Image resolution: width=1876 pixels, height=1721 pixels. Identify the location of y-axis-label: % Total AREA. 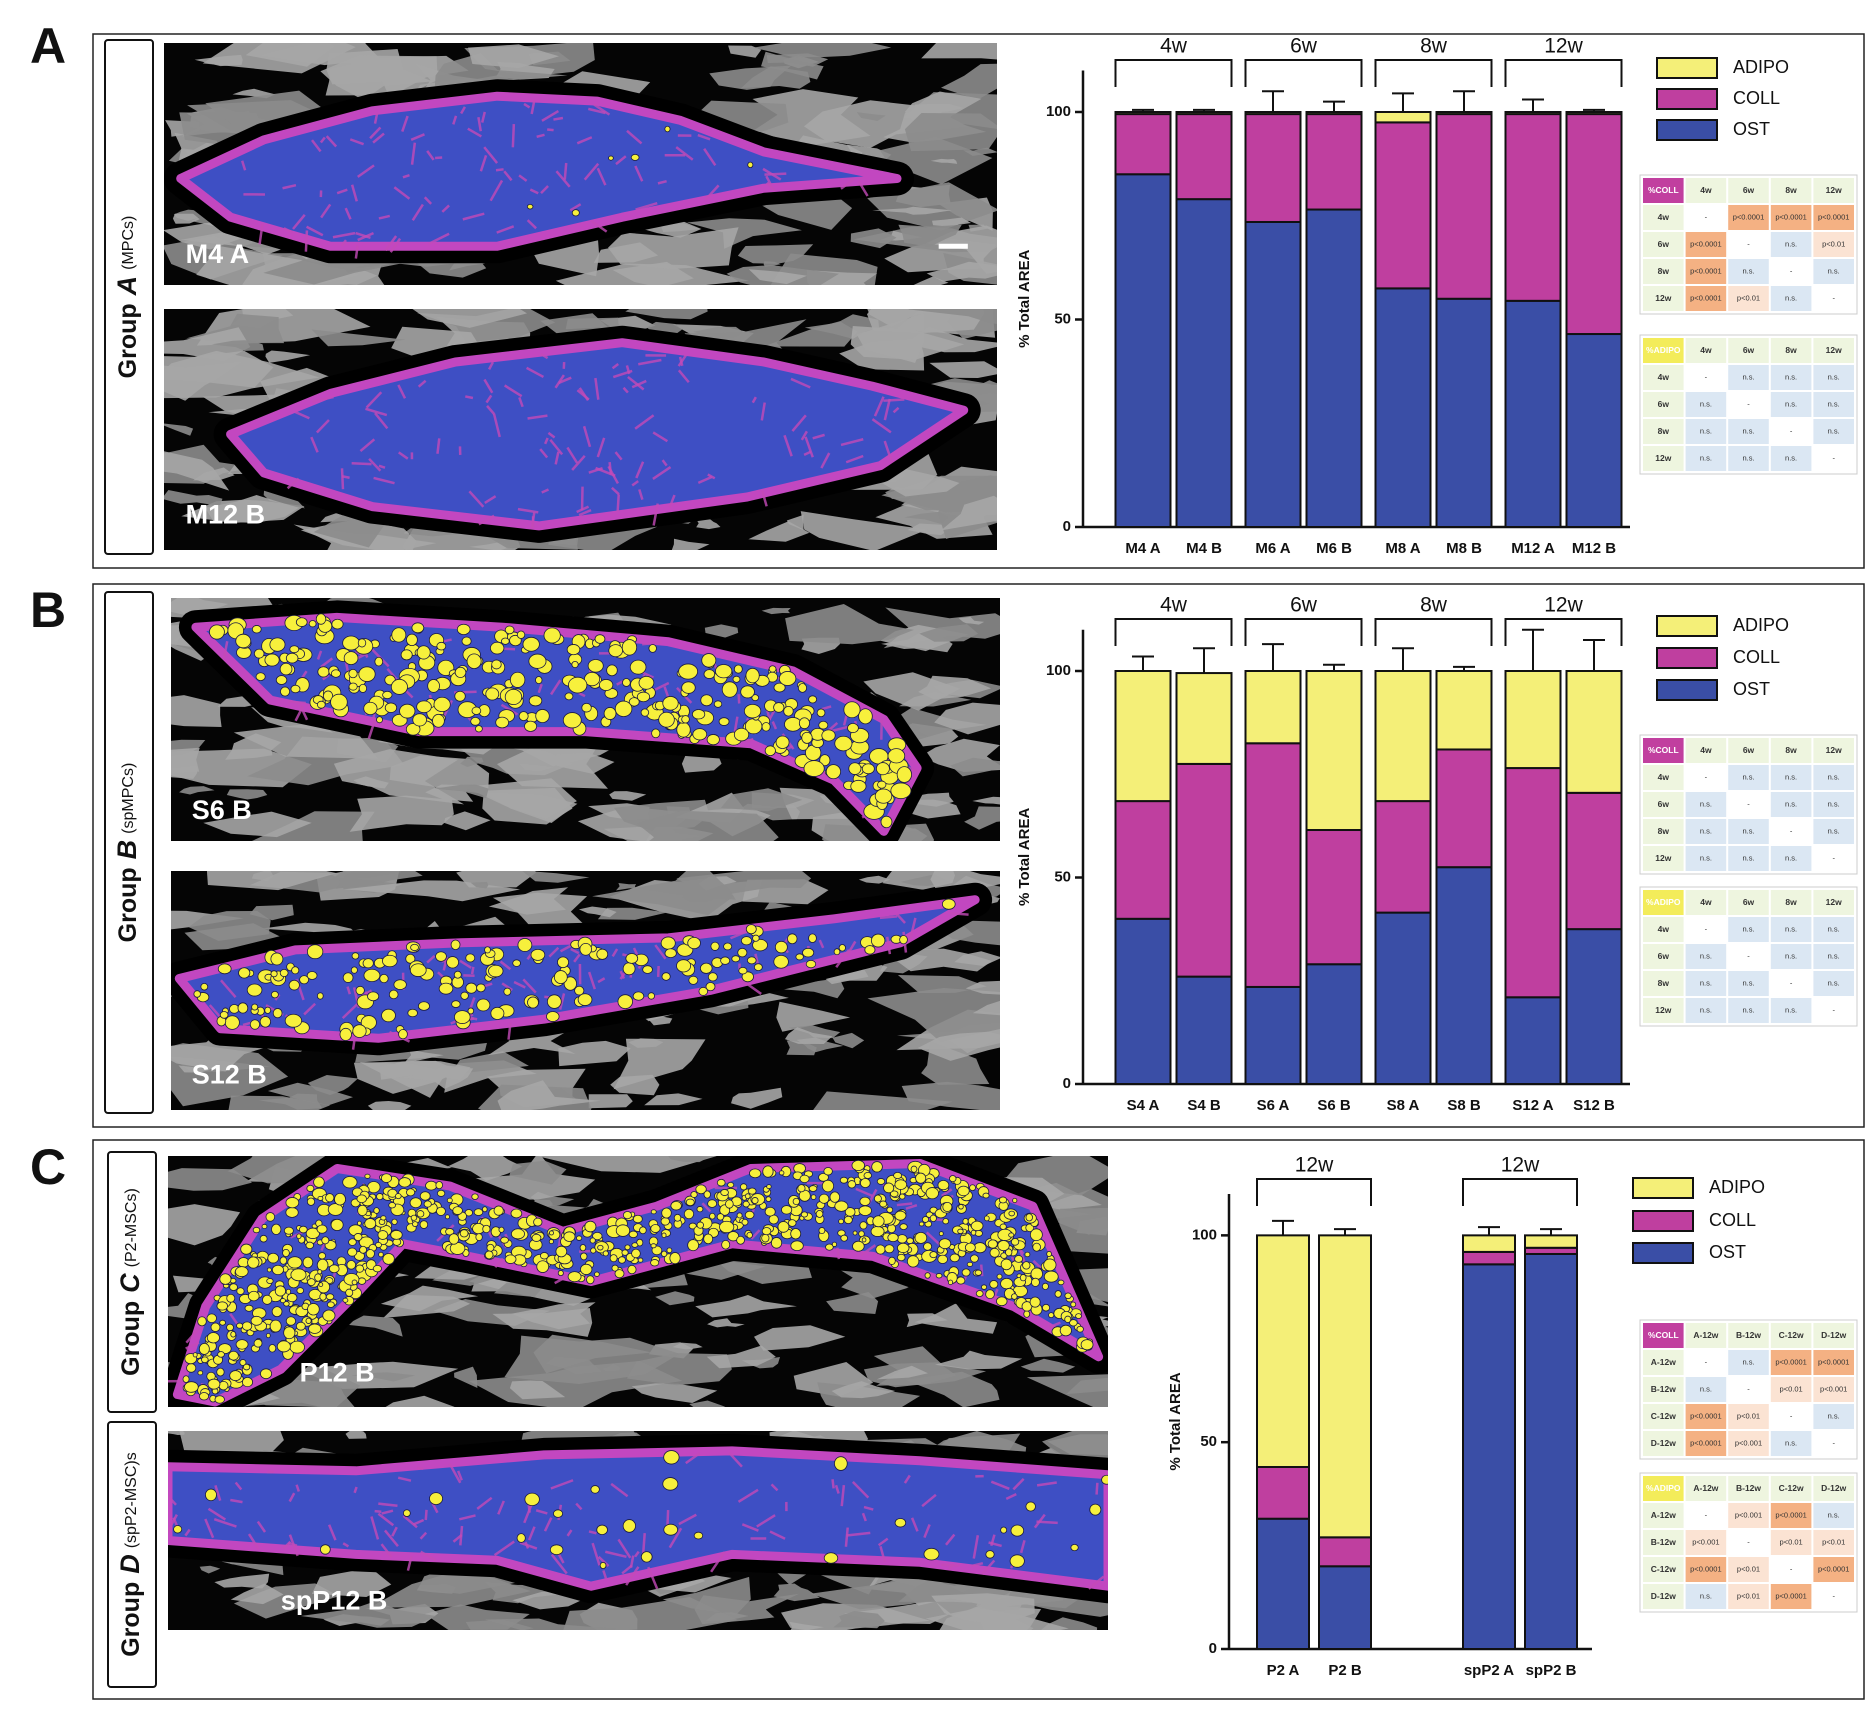
(1024, 857).